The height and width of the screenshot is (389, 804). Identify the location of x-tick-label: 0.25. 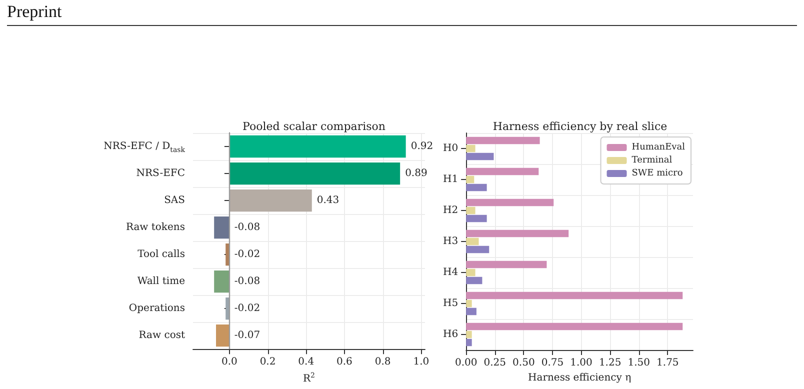
(495, 363).